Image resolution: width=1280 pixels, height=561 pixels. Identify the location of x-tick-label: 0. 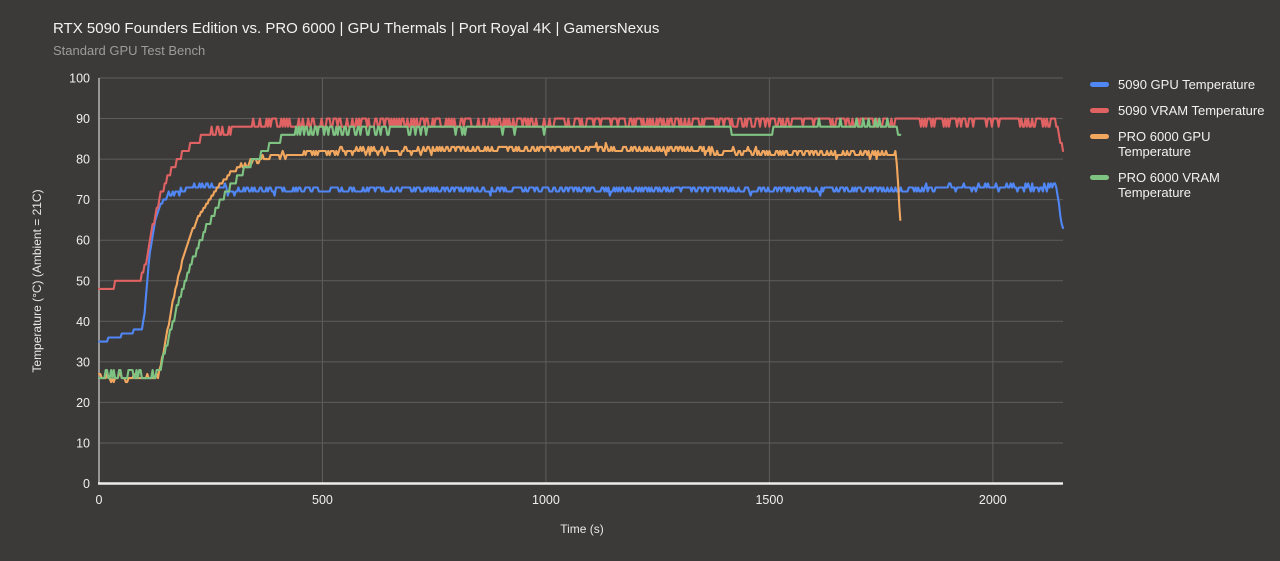
(99, 500).